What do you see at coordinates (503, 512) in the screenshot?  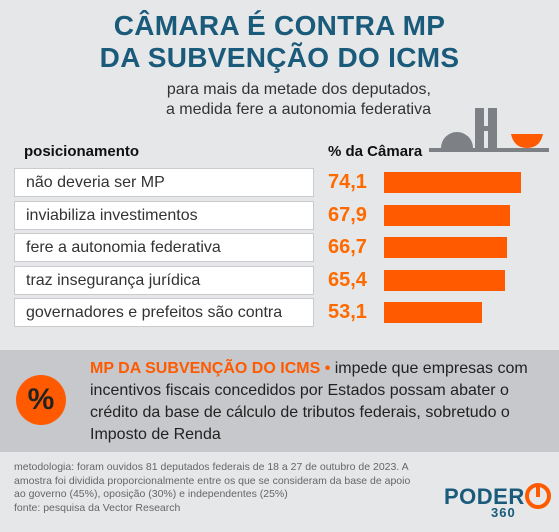 I see `logo-number: 360` at bounding box center [503, 512].